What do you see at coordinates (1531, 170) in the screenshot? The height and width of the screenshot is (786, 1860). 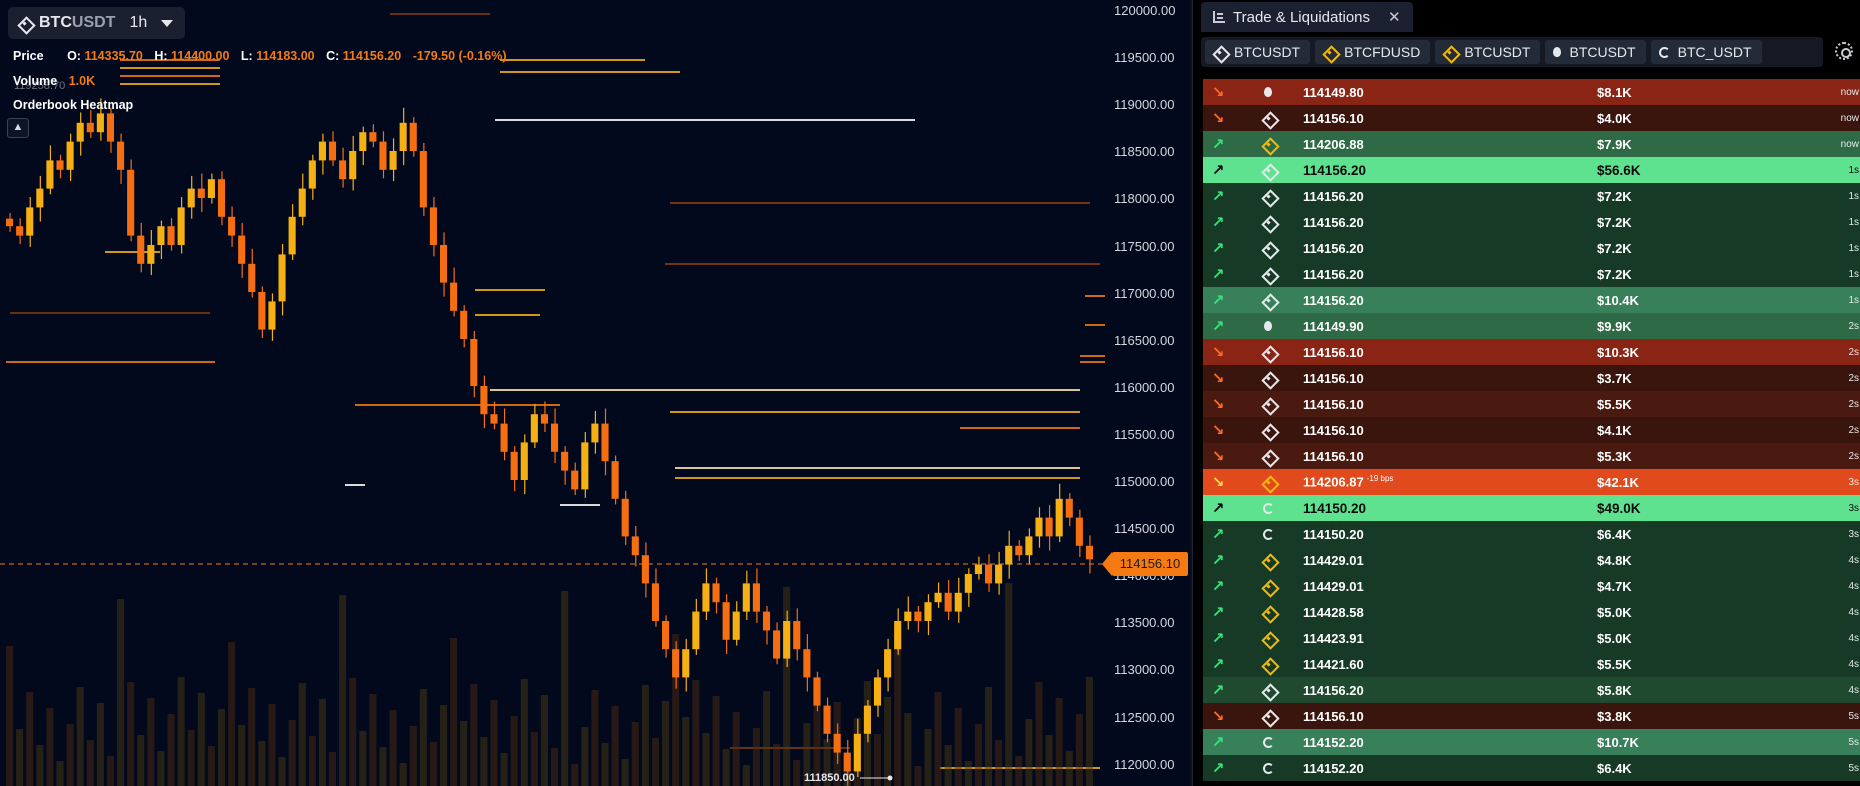 I see `trade-row: ↗ 114156.20 $56.6K 1s` at bounding box center [1531, 170].